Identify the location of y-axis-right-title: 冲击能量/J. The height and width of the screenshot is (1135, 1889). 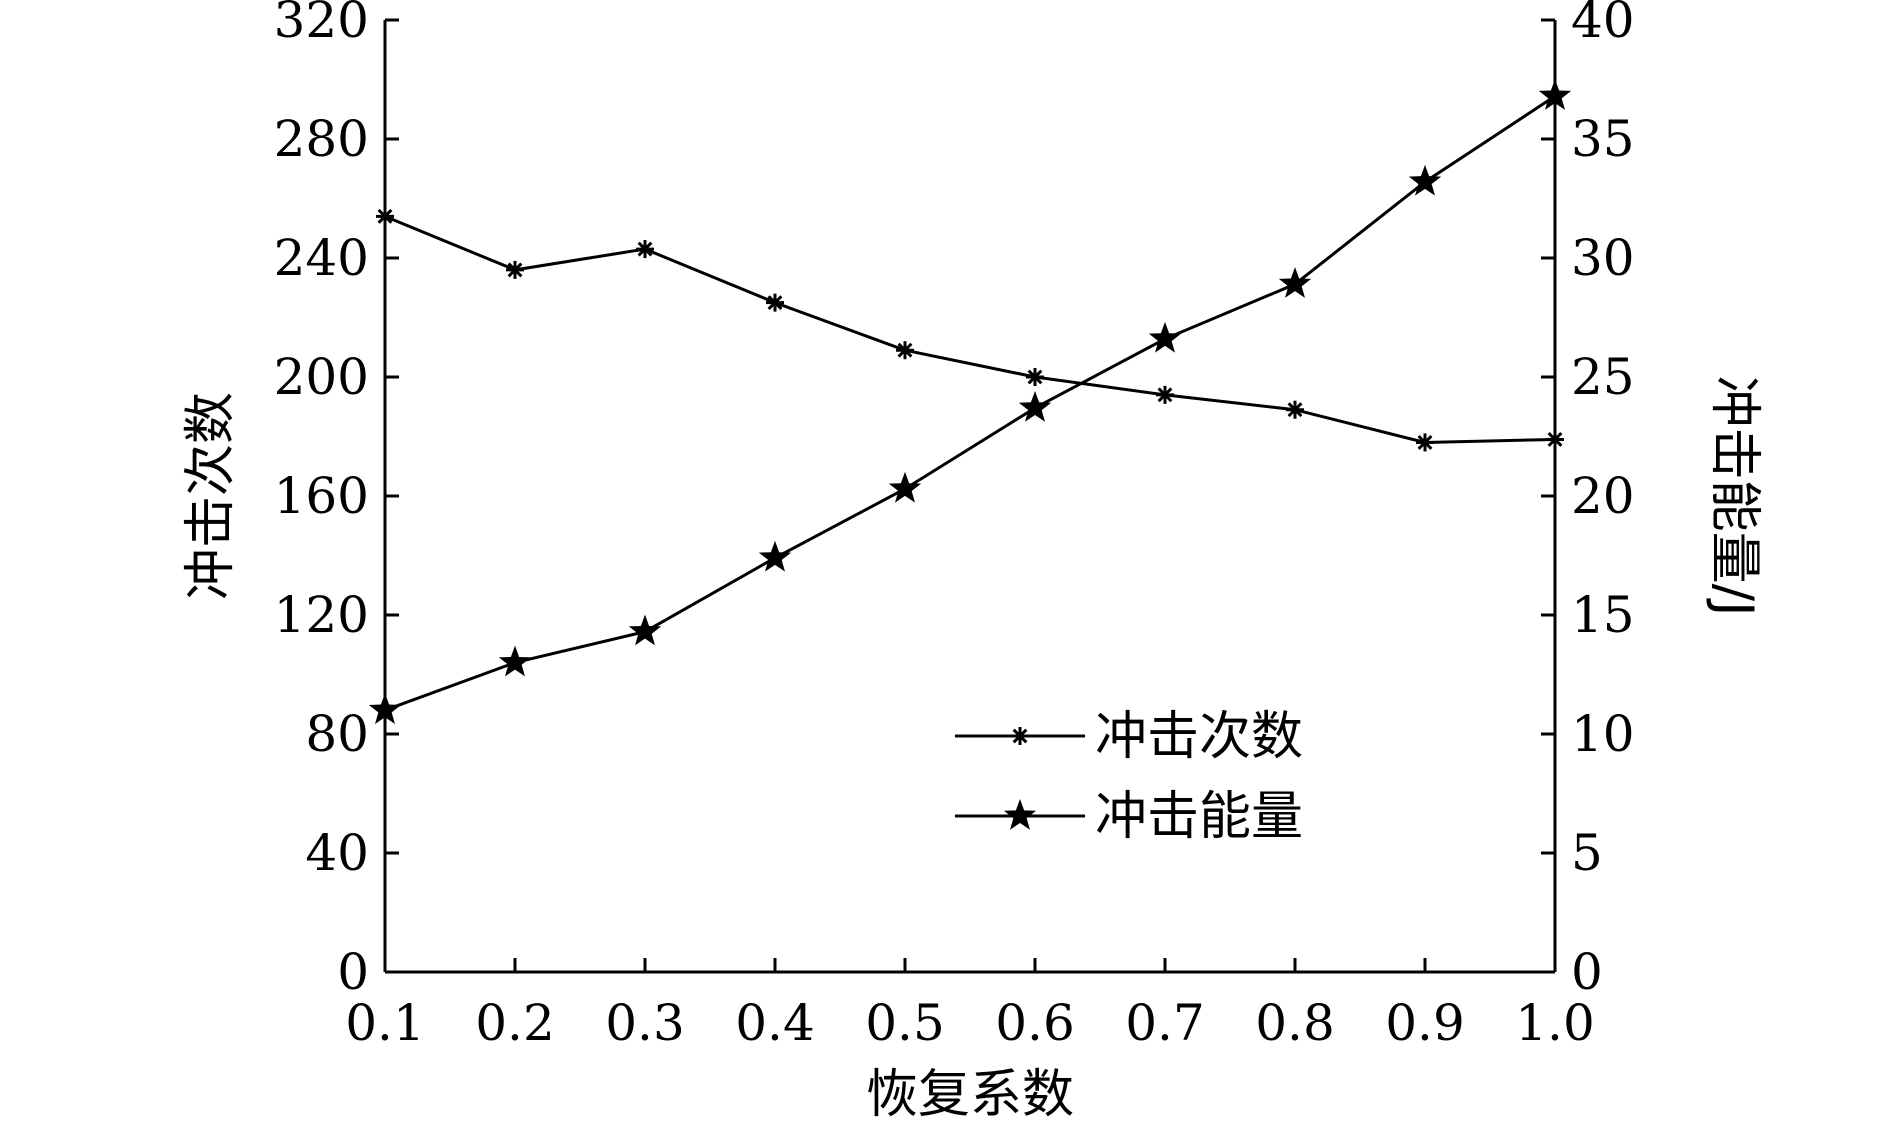
(1734, 496).